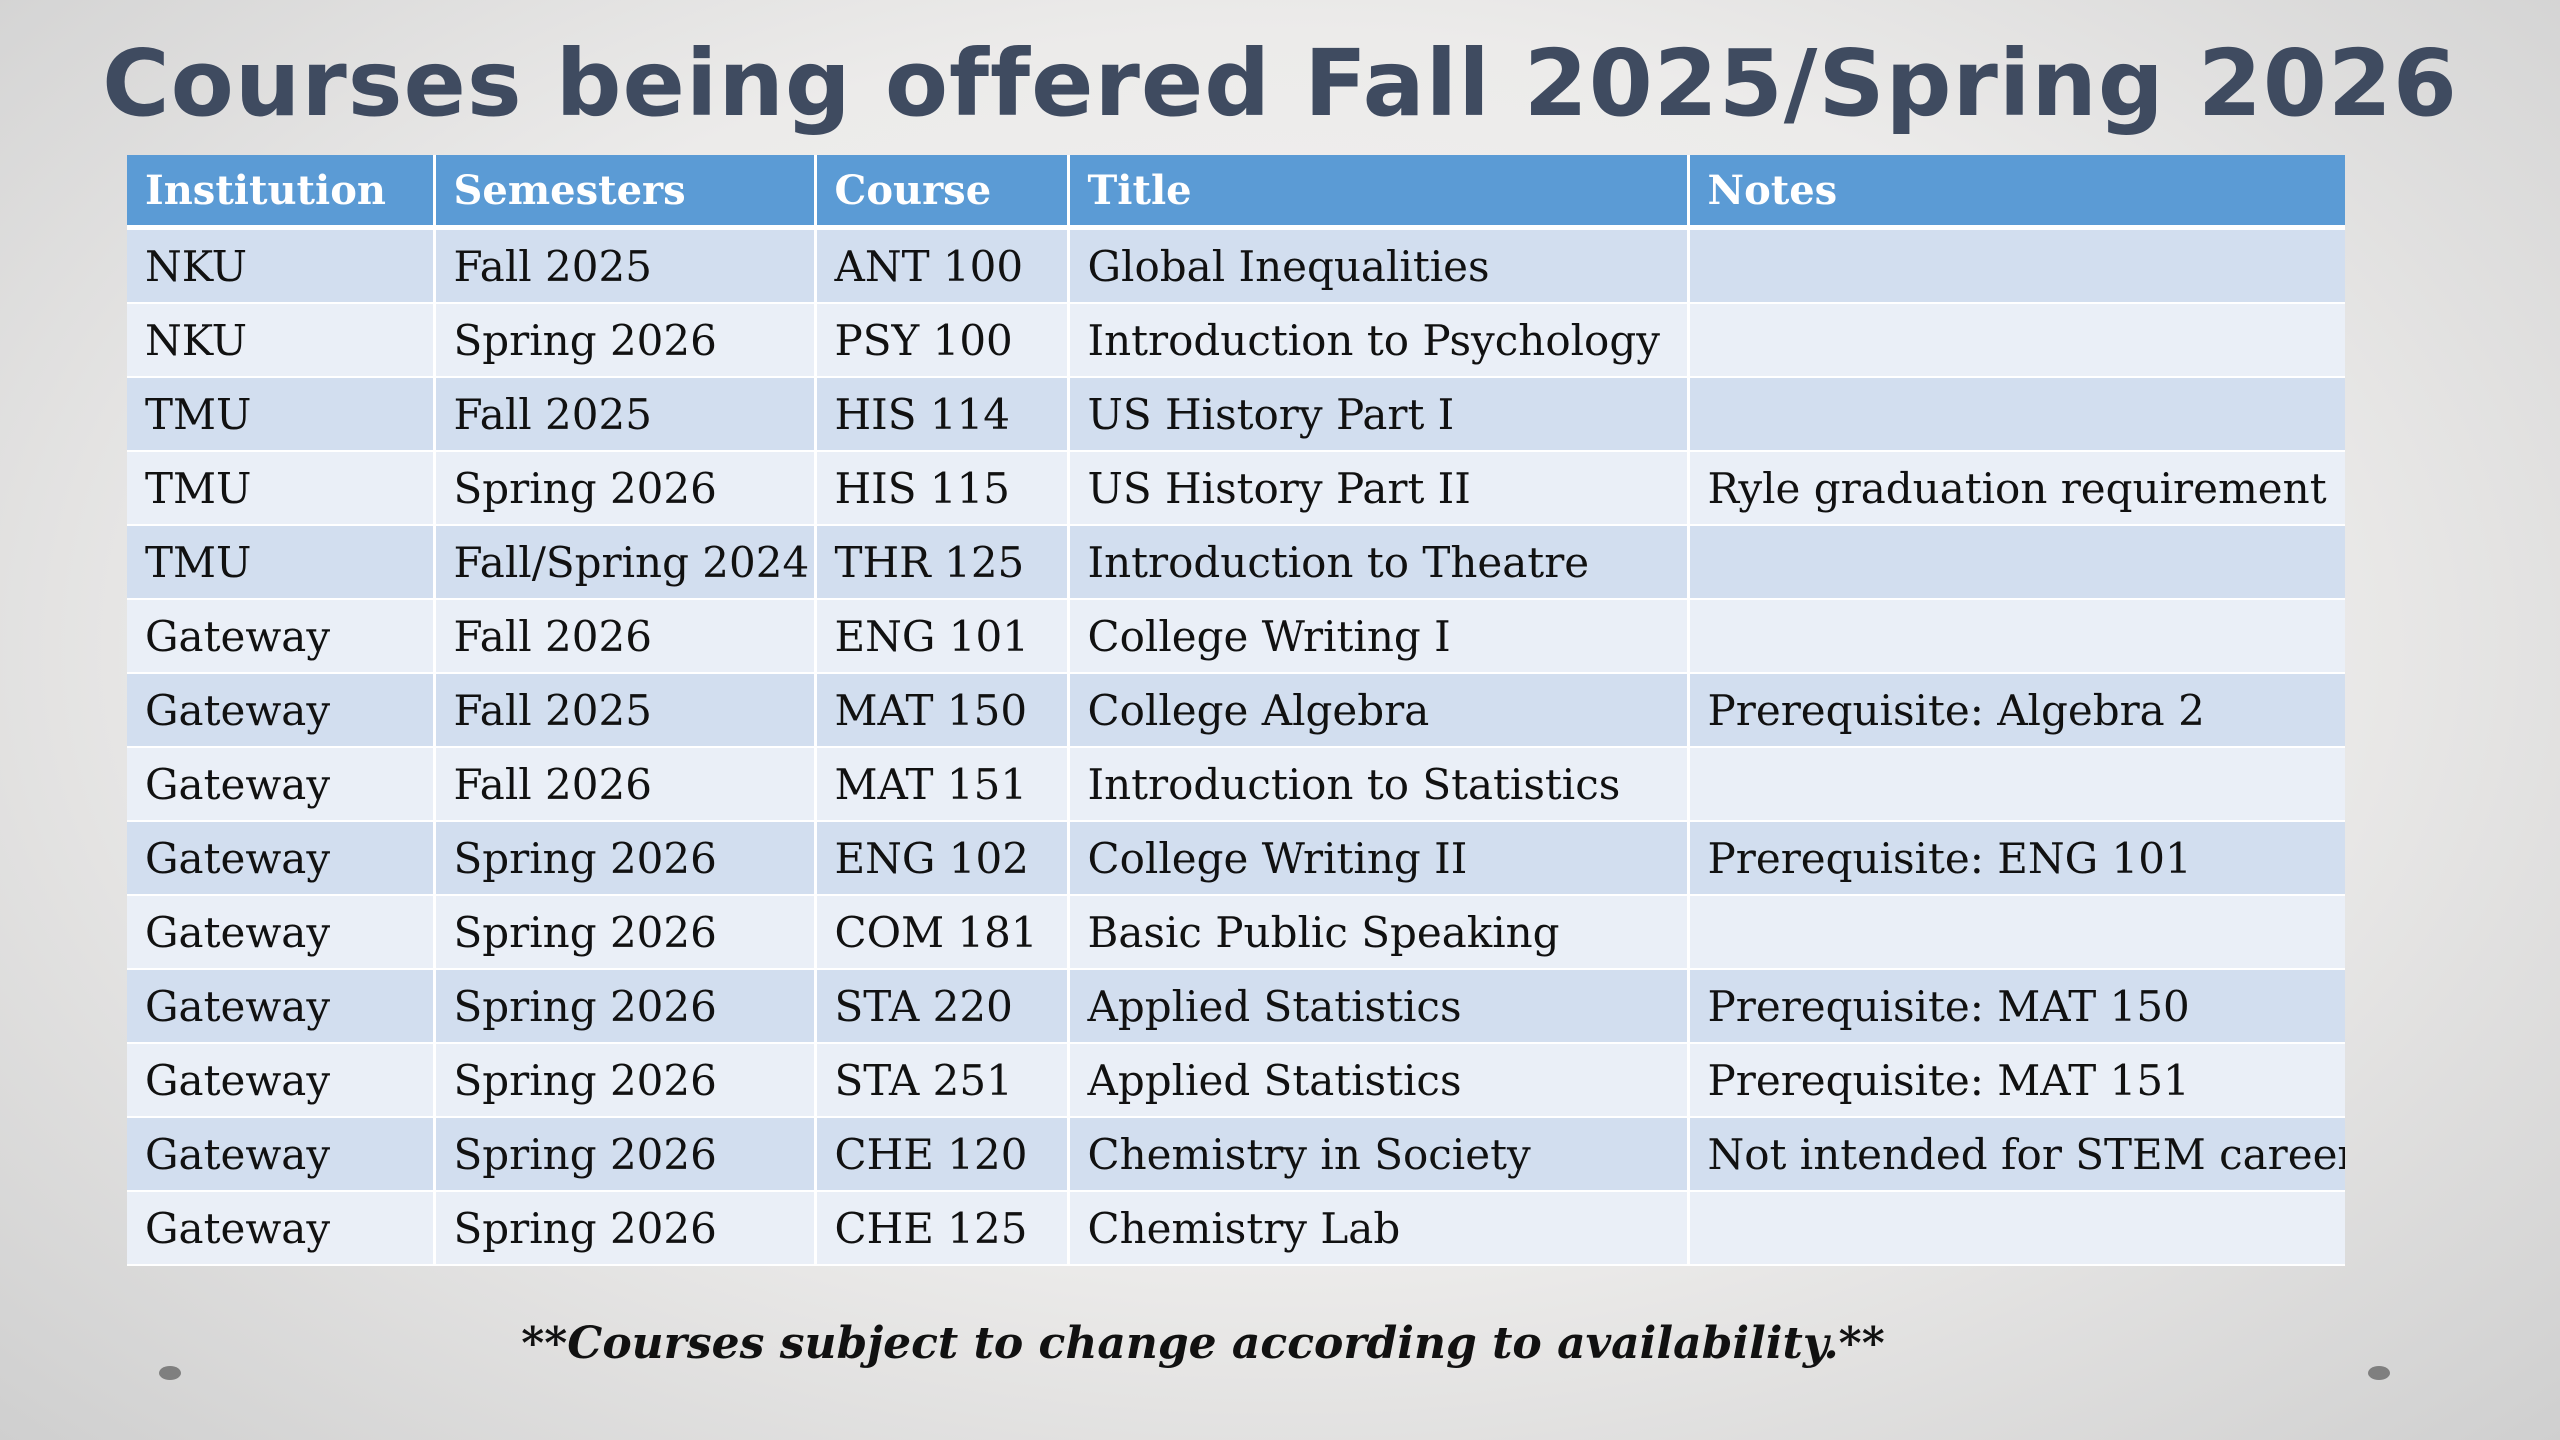 The width and height of the screenshot is (2560, 1440). I want to click on cell-title: Global Inequalities, so click(1379, 265).